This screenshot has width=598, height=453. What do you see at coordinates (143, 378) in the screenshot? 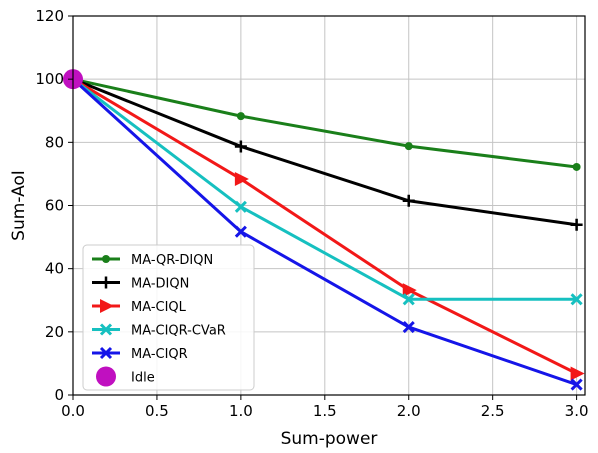
I see `legend-label: Idle` at bounding box center [143, 378].